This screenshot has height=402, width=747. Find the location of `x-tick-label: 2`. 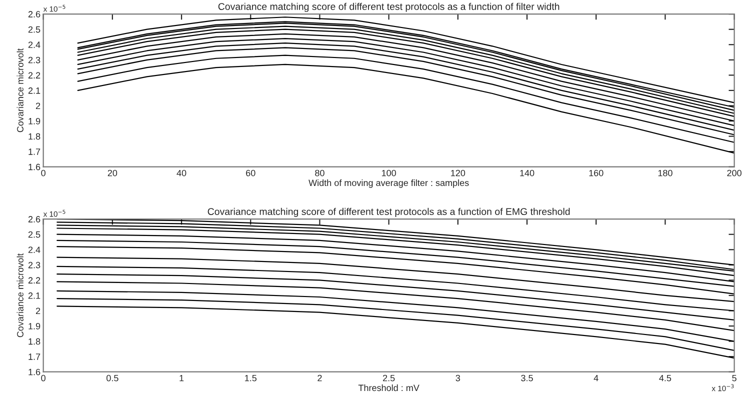

x-tick-label: 2 is located at coordinates (320, 378).